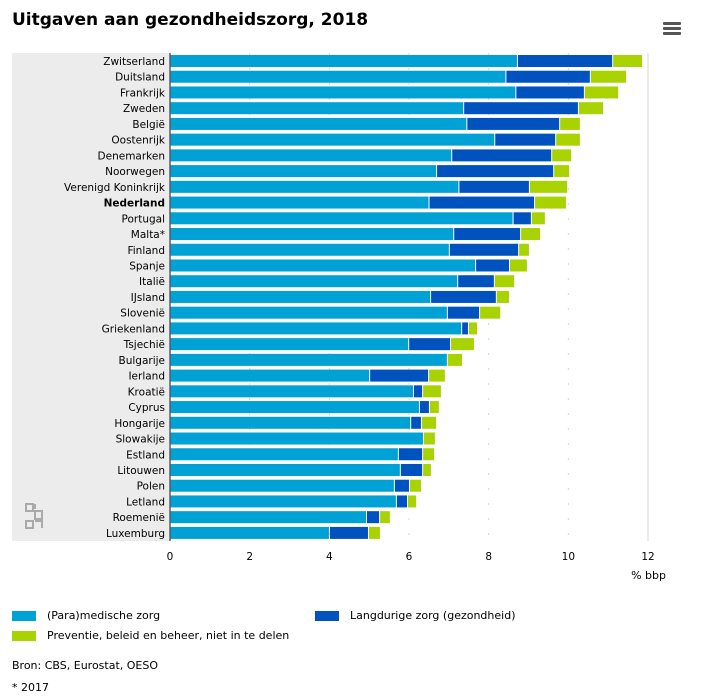 This screenshot has width=728, height=696. What do you see at coordinates (146, 377) in the screenshot?
I see `category-label: Ierland` at bounding box center [146, 377].